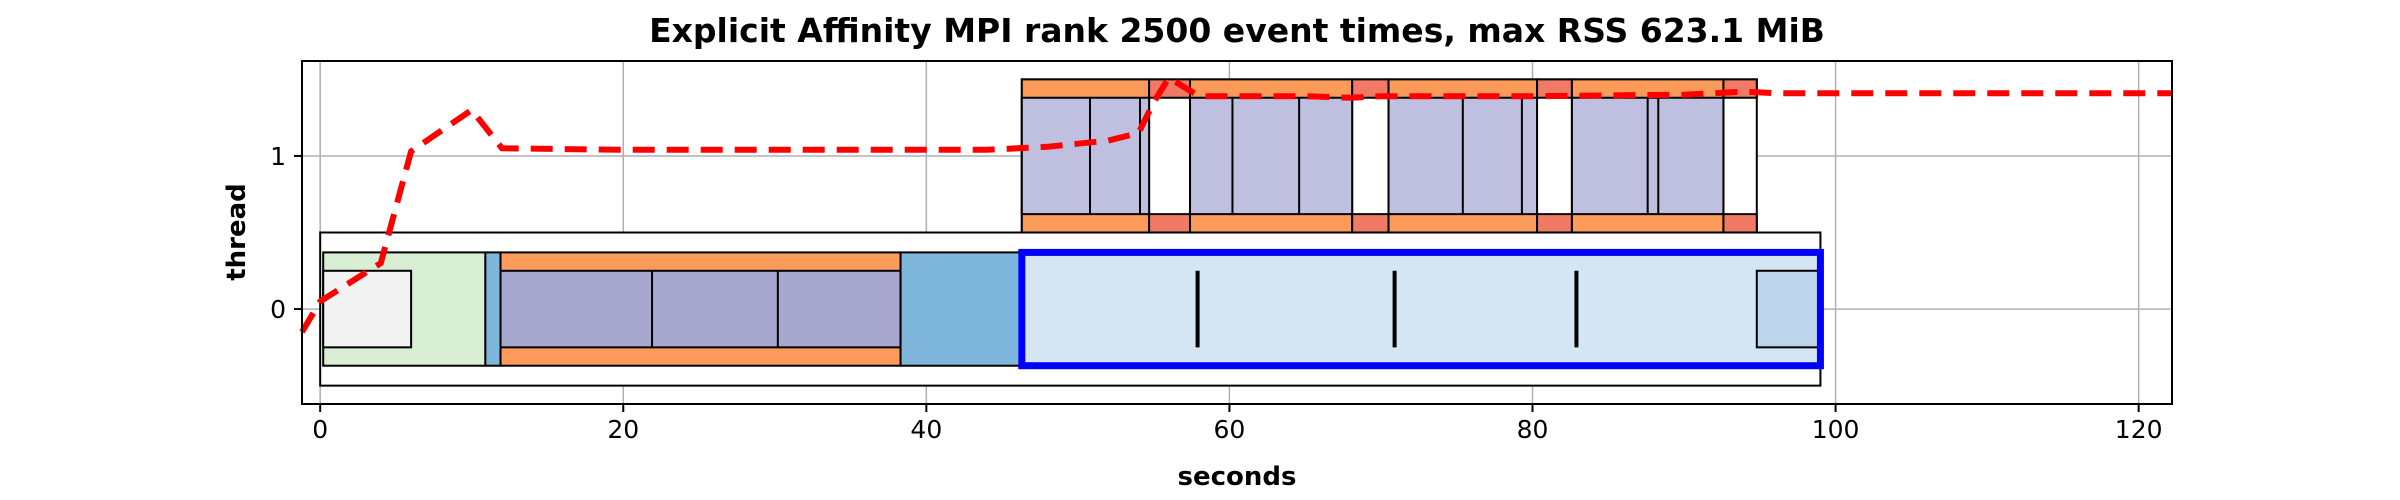 Image resolution: width=2400 pixels, height=500 pixels. I want to click on x-tick-label: 100, so click(1836, 429).